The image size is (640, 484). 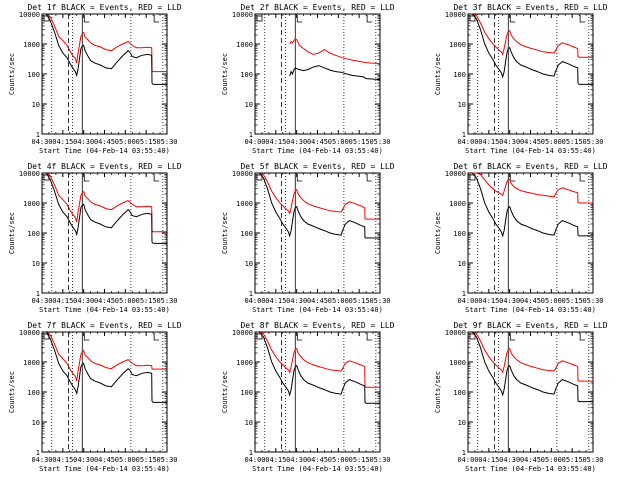 What do you see at coordinates (104, 325) in the screenshot?
I see `panel-title: Det 7f BLACK = Events, RED = LLD` at bounding box center [104, 325].